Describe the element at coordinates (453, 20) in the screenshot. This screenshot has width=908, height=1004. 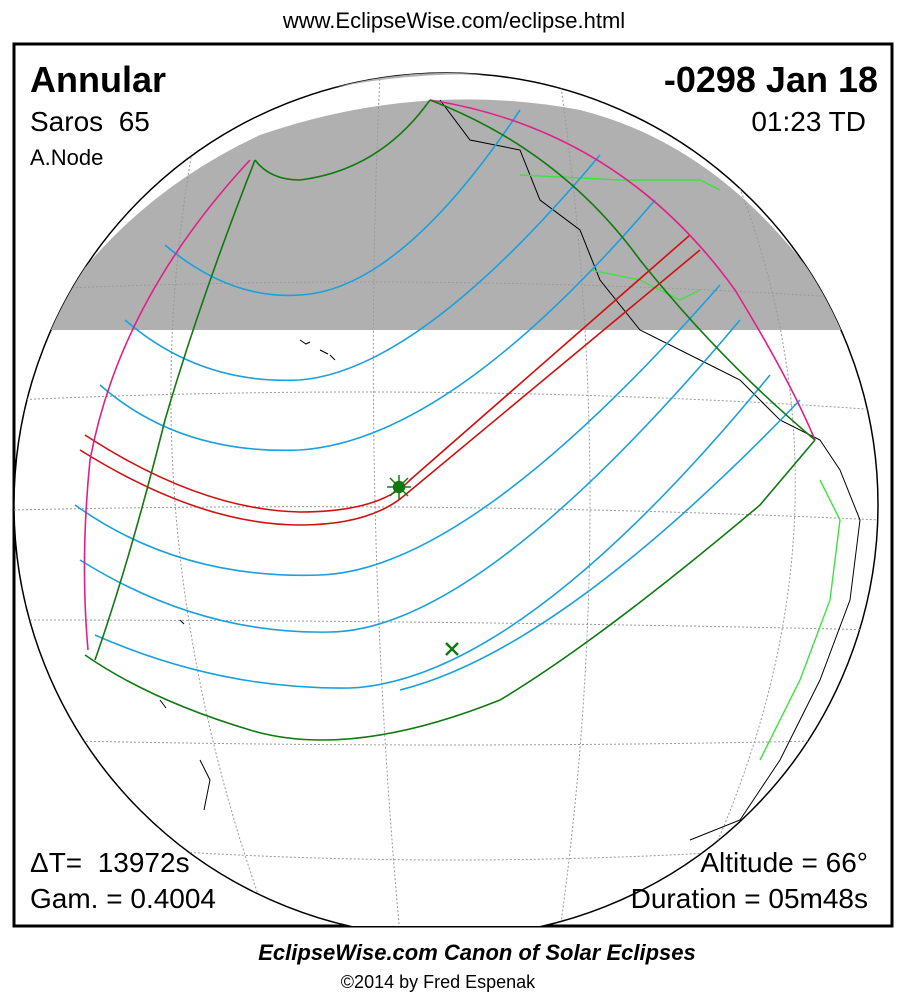
I see `url: www.EclipseWise.com/eclipse.html` at that location.